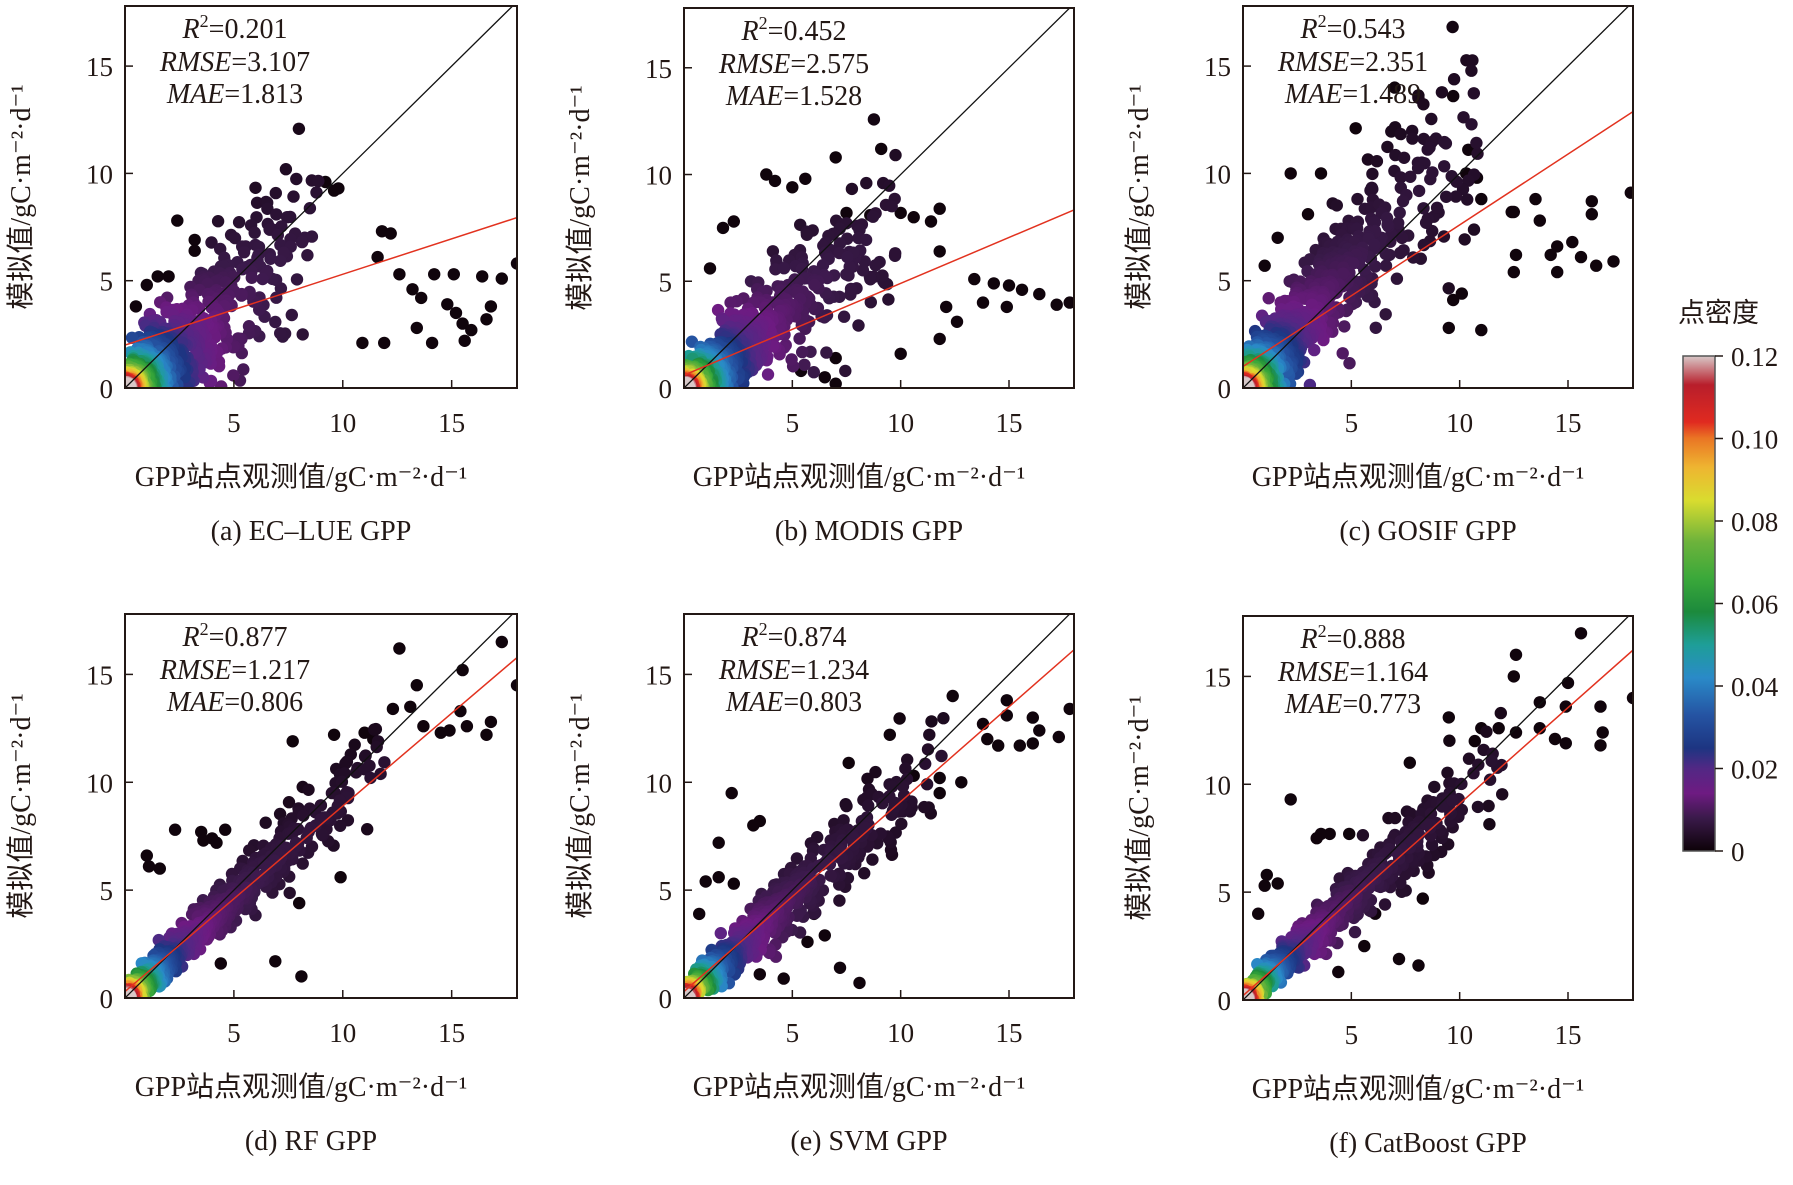  Describe the element at coordinates (1418, 477) in the screenshot. I see `x-axis-label: GPP站点观测值/gC·m⁻²·d⁻¹` at that location.